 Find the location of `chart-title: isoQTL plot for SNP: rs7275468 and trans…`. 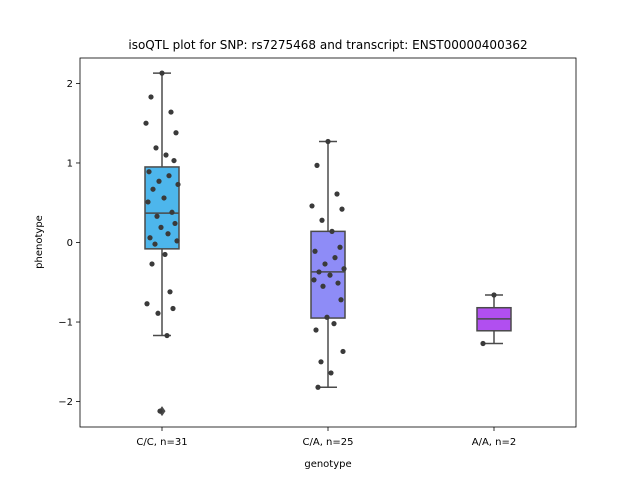

chart-title: isoQTL plot for SNP: rs7275468 and trans… is located at coordinates (327, 45).